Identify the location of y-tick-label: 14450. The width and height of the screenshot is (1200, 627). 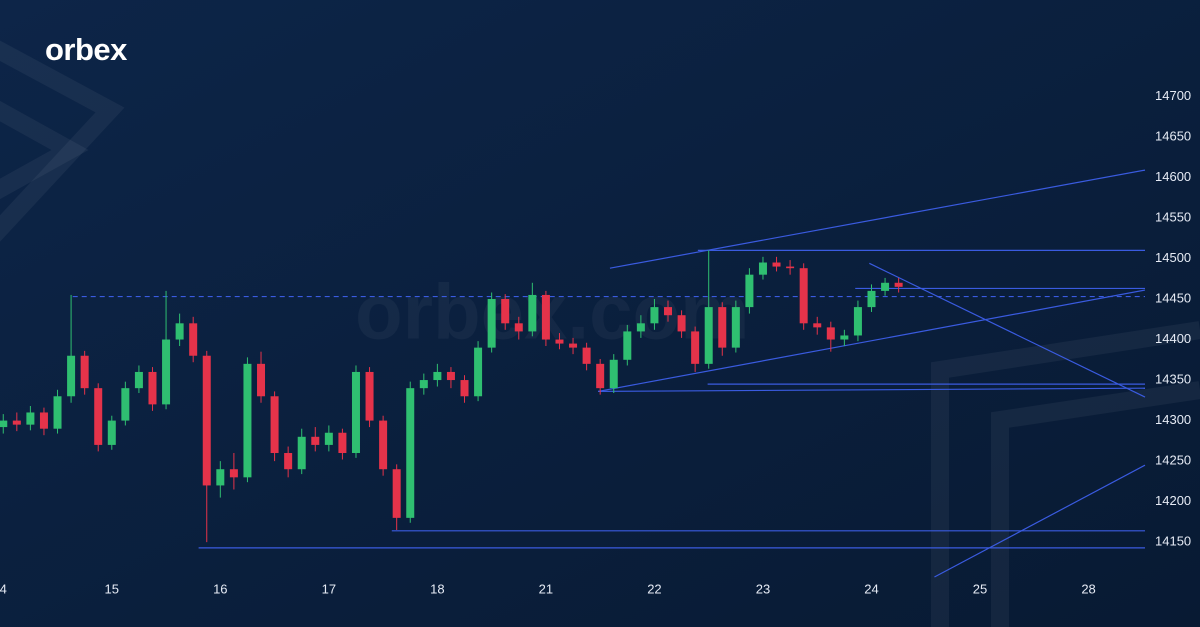
(1173, 297).